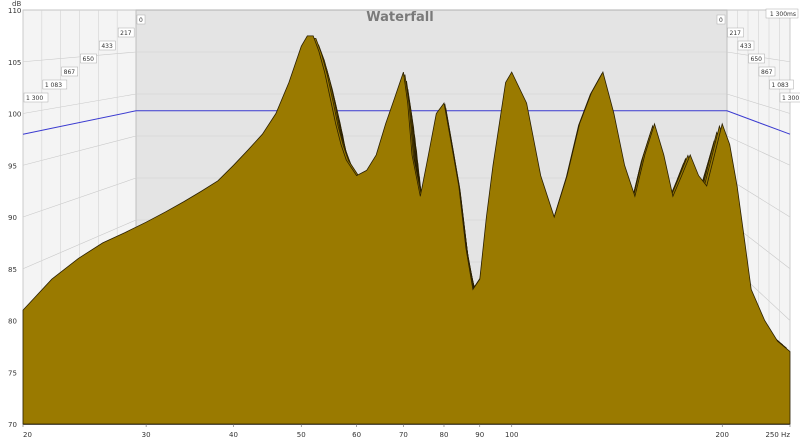  I want to click on time-label-right: 0, so click(721, 20).